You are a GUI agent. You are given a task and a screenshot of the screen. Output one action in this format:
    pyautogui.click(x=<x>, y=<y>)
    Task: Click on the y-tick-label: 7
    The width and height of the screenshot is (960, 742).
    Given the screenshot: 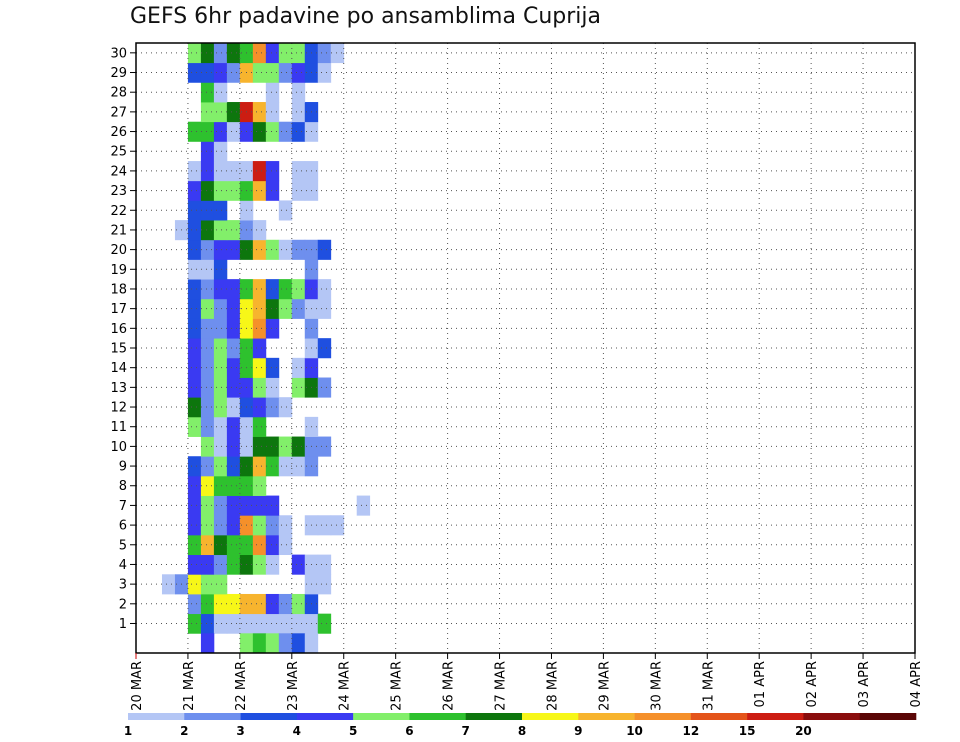 What is the action you would take?
    pyautogui.click(x=123, y=506)
    